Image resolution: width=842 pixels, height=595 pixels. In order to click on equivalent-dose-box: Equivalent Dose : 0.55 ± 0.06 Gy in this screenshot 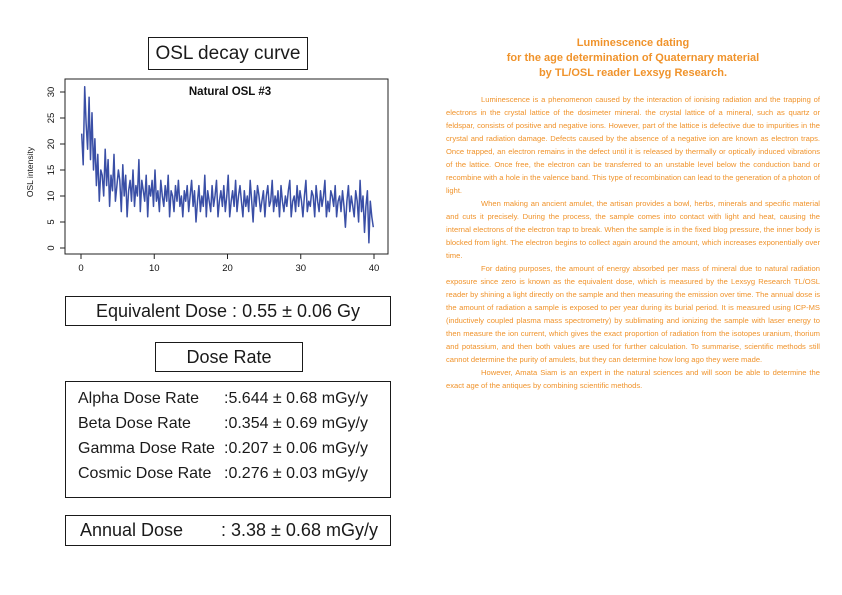, I will do `click(228, 311)`.